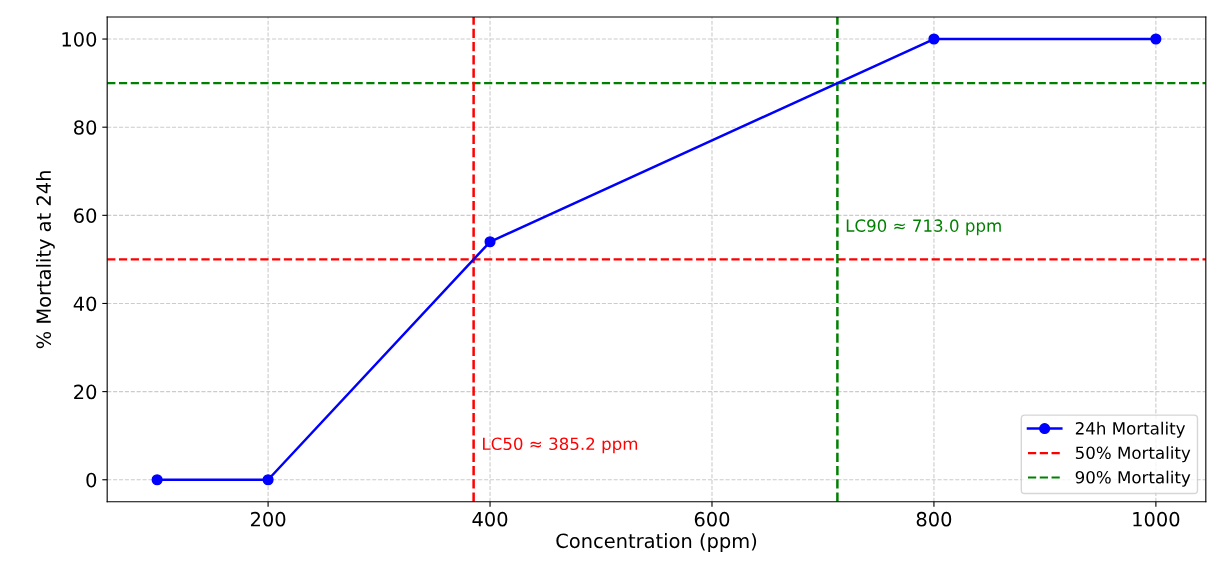  What do you see at coordinates (85, 215) in the screenshot?
I see `y-tick-label: 60` at bounding box center [85, 215].